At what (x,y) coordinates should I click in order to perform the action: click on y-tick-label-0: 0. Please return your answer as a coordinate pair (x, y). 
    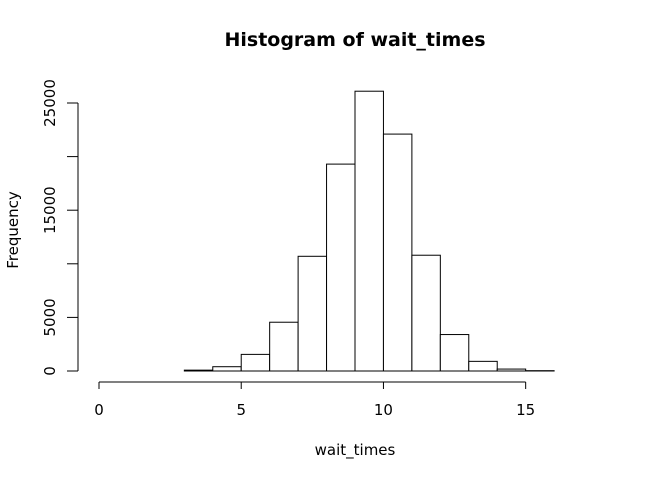
    Looking at the image, I should click on (50, 371).